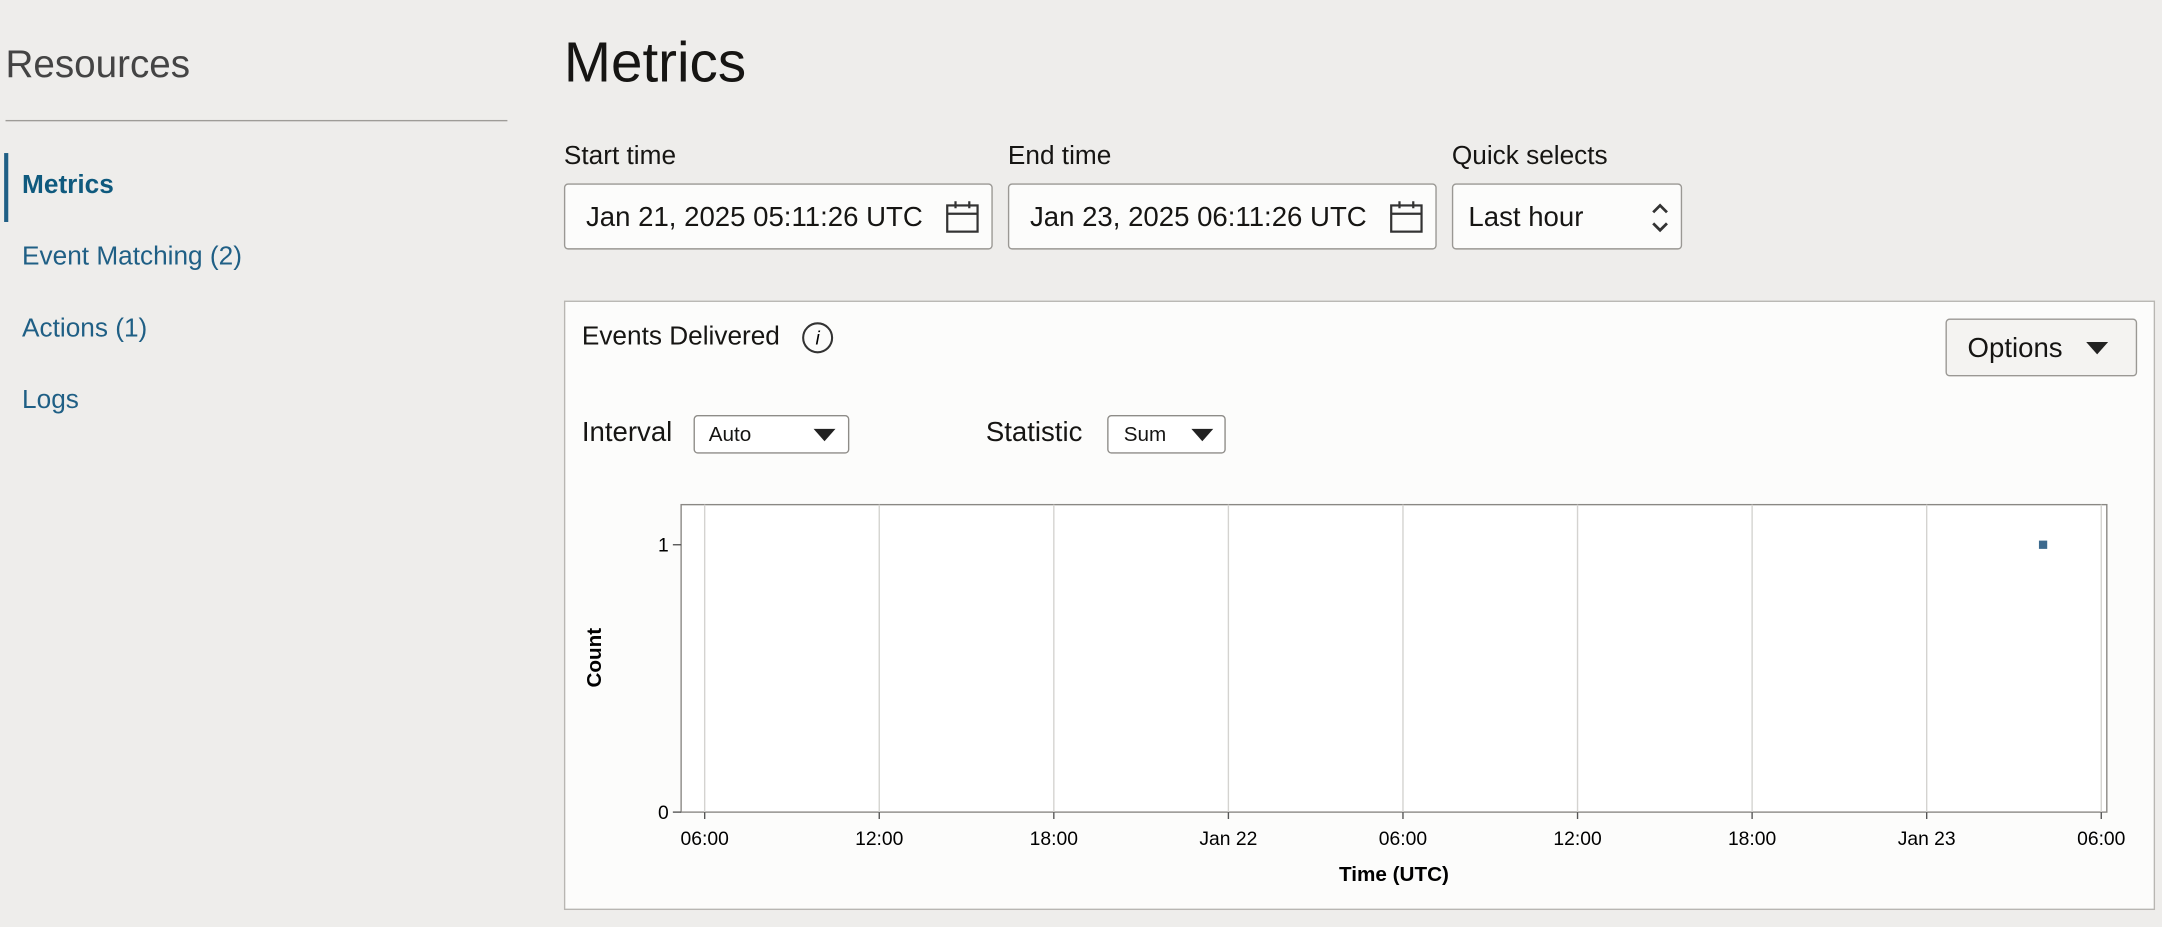 The height and width of the screenshot is (927, 2162). What do you see at coordinates (6, 187) in the screenshot?
I see `active-indicator` at bounding box center [6, 187].